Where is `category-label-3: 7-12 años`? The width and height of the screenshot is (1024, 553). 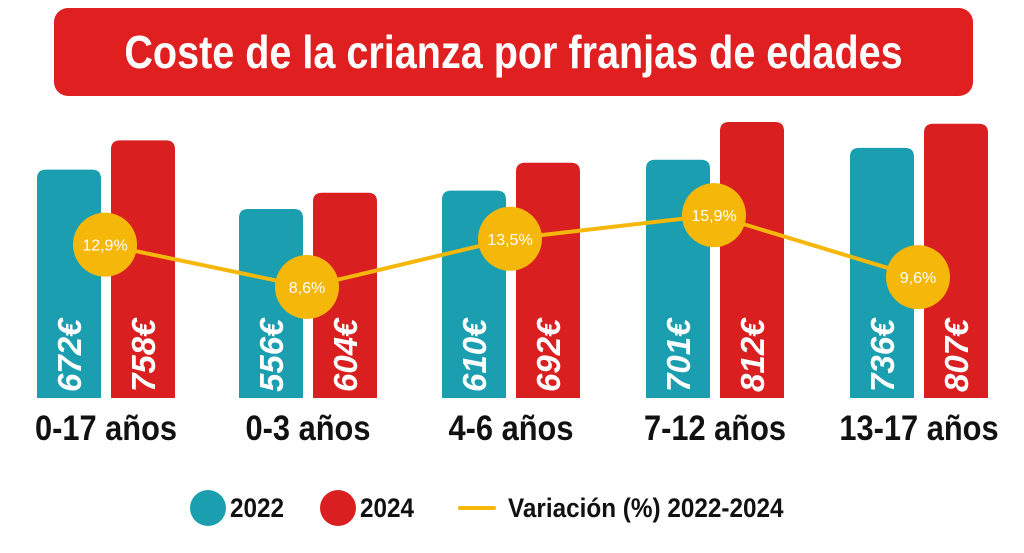 category-label-3: 7-12 años is located at coordinates (715, 427).